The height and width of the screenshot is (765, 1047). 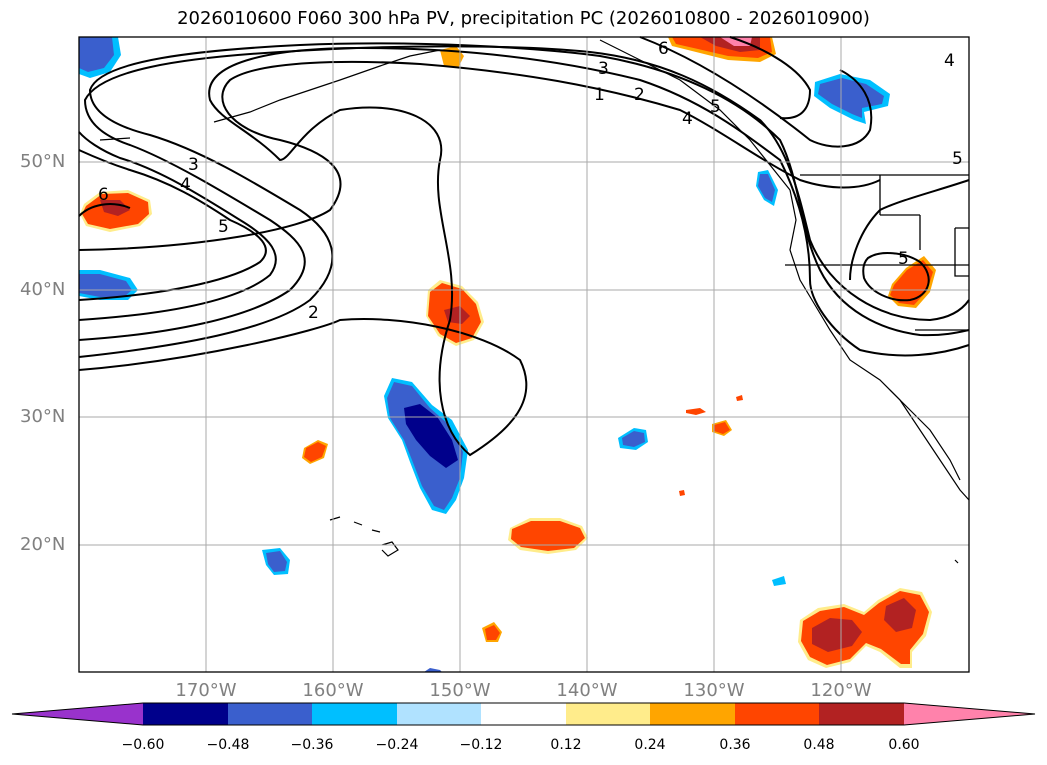 What do you see at coordinates (228, 745) in the screenshot?
I see `colorbar-tick-label: −0.48` at bounding box center [228, 745].